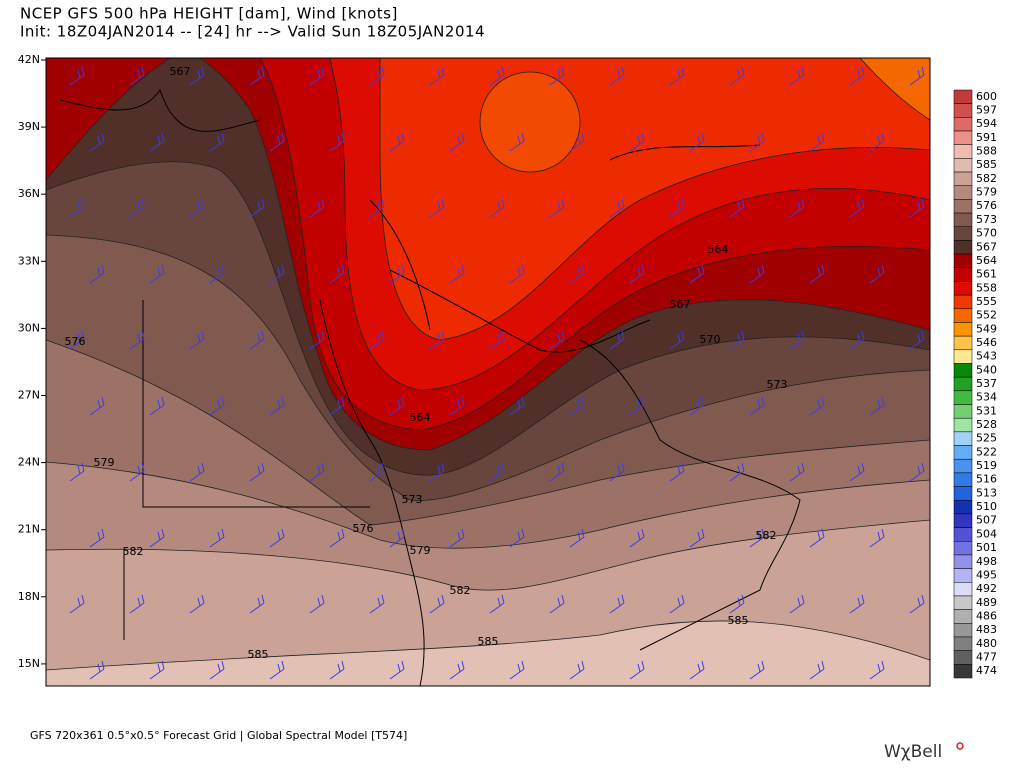 This screenshot has width=1024, height=772. Describe the element at coordinates (258, 654) in the screenshot. I see `contour-label: 585` at that location.